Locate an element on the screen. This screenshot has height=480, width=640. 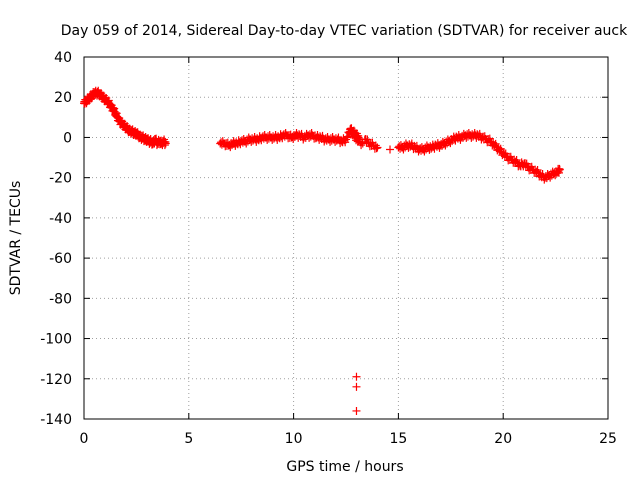
x-tick-label: 0 is located at coordinates (84, 439).